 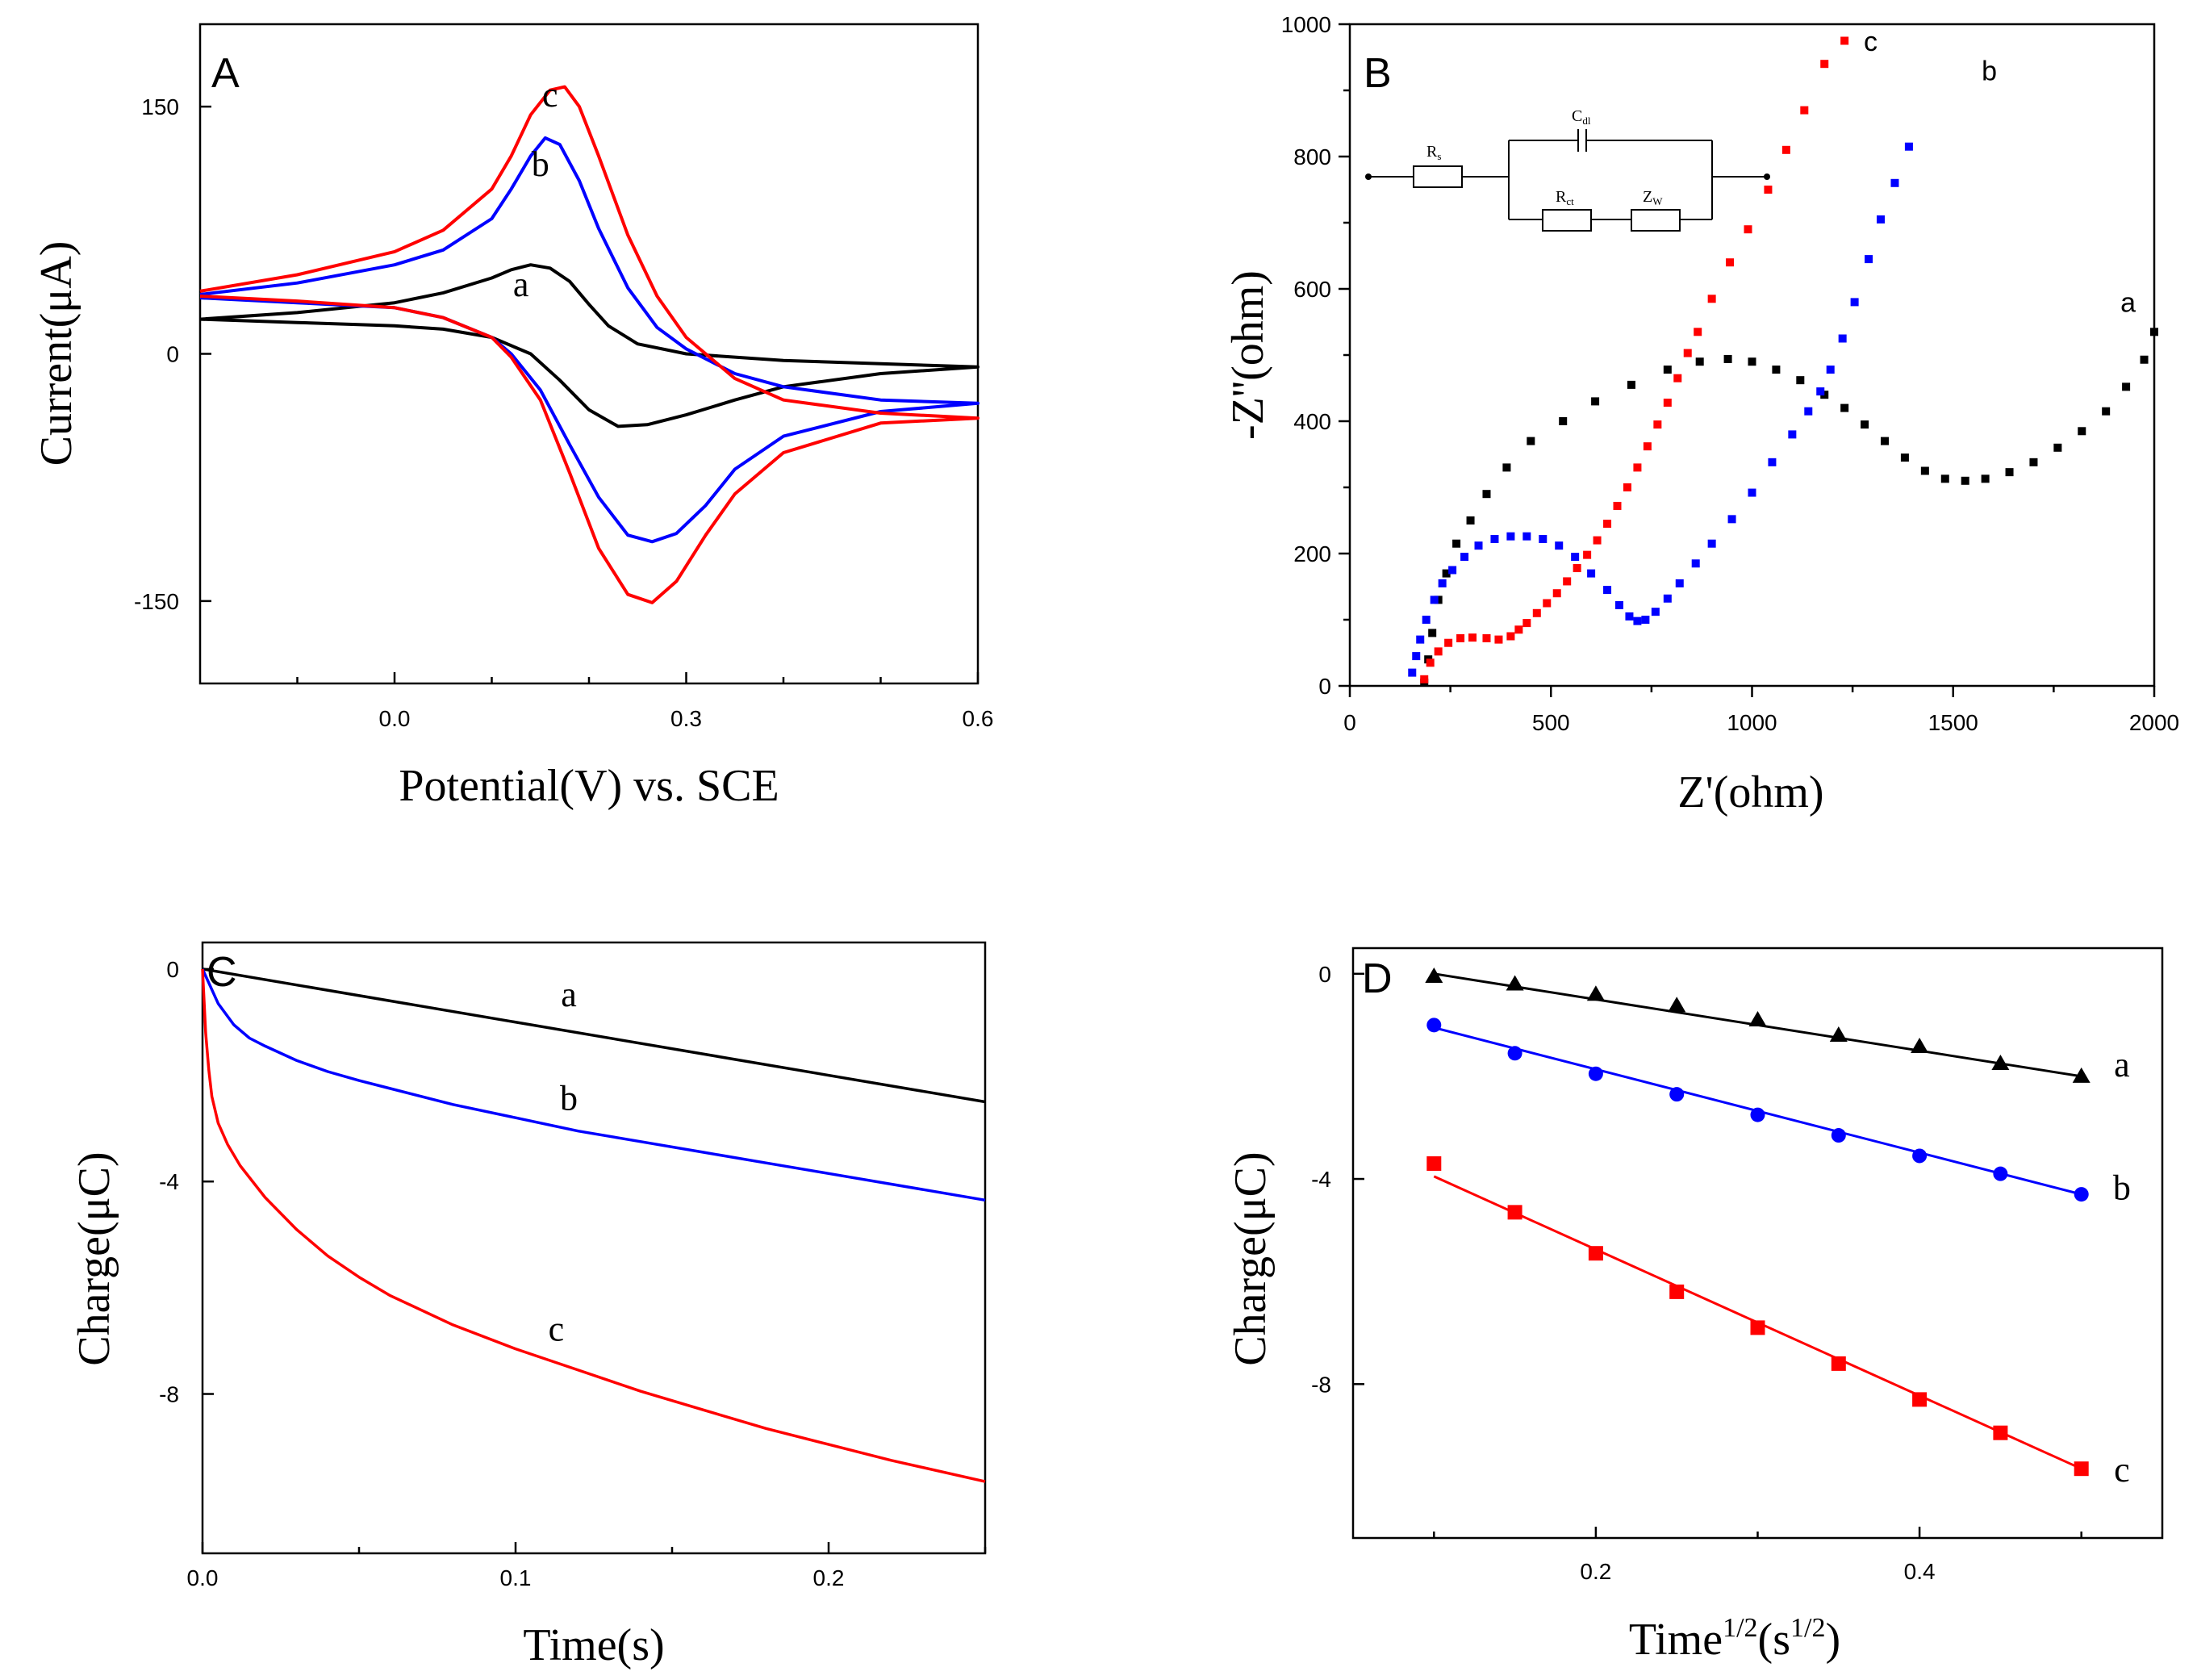 I want to click on panel-a-letter: A, so click(x=226, y=74).